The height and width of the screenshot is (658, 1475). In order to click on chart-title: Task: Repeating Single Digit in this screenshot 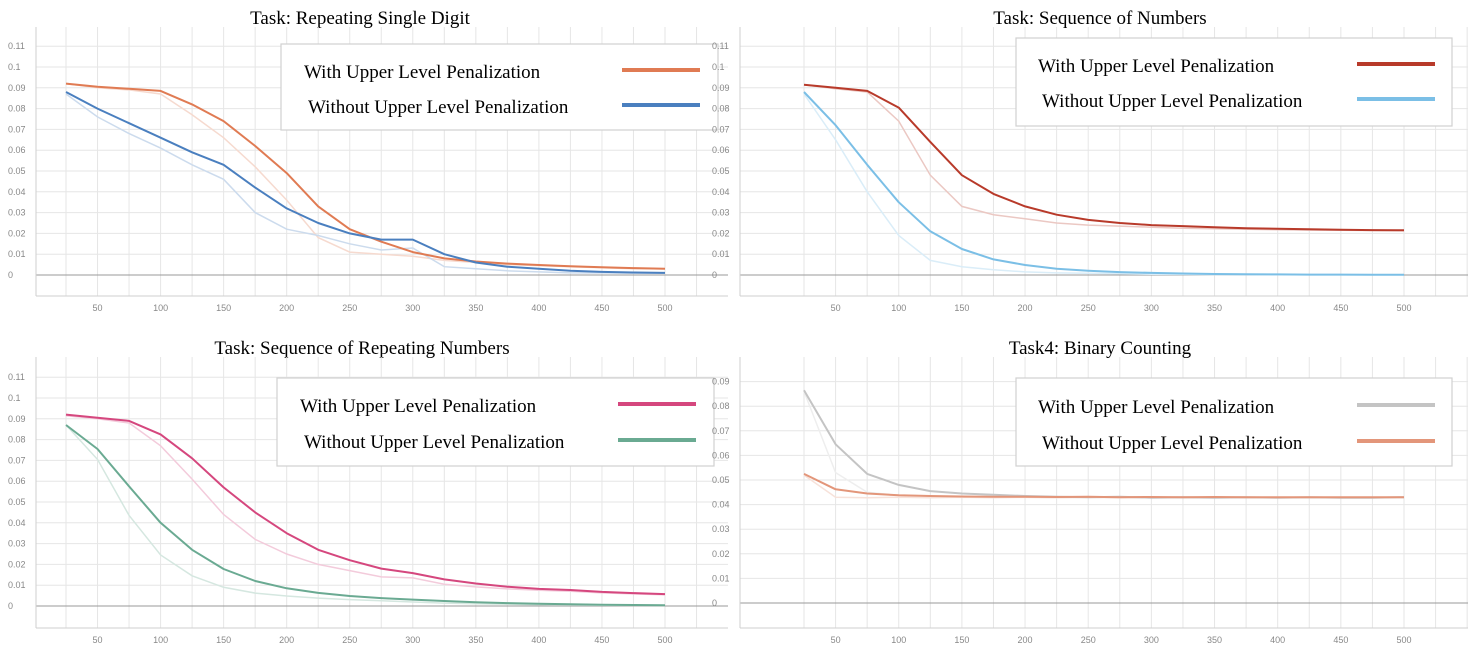, I will do `click(360, 18)`.